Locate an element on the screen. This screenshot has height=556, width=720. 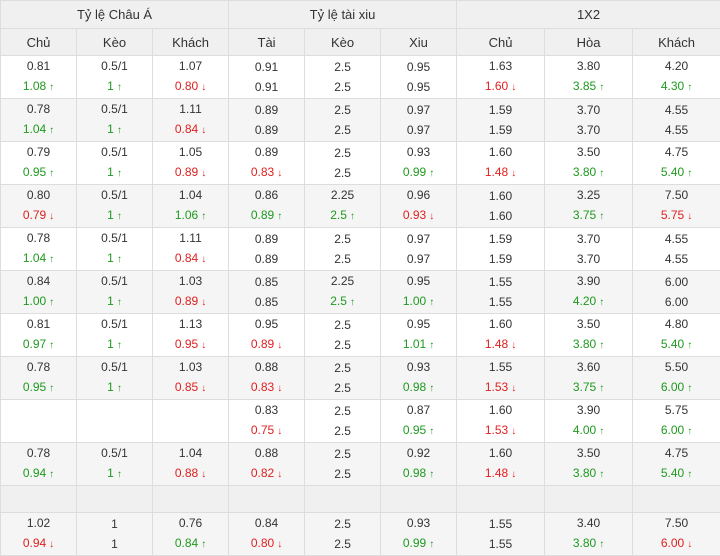
odds-cell-1x2-away: 4.204.30↑ is located at coordinates (676, 77).